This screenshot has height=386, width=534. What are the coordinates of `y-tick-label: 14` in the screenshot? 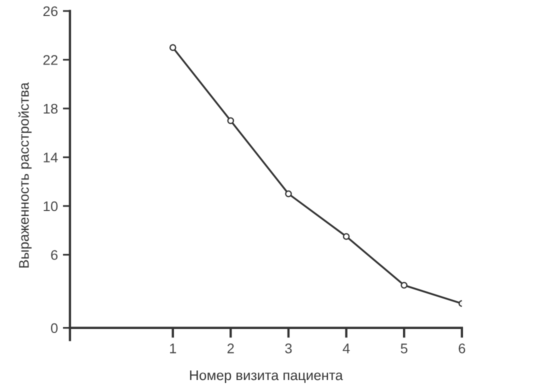 It's located at (51, 157).